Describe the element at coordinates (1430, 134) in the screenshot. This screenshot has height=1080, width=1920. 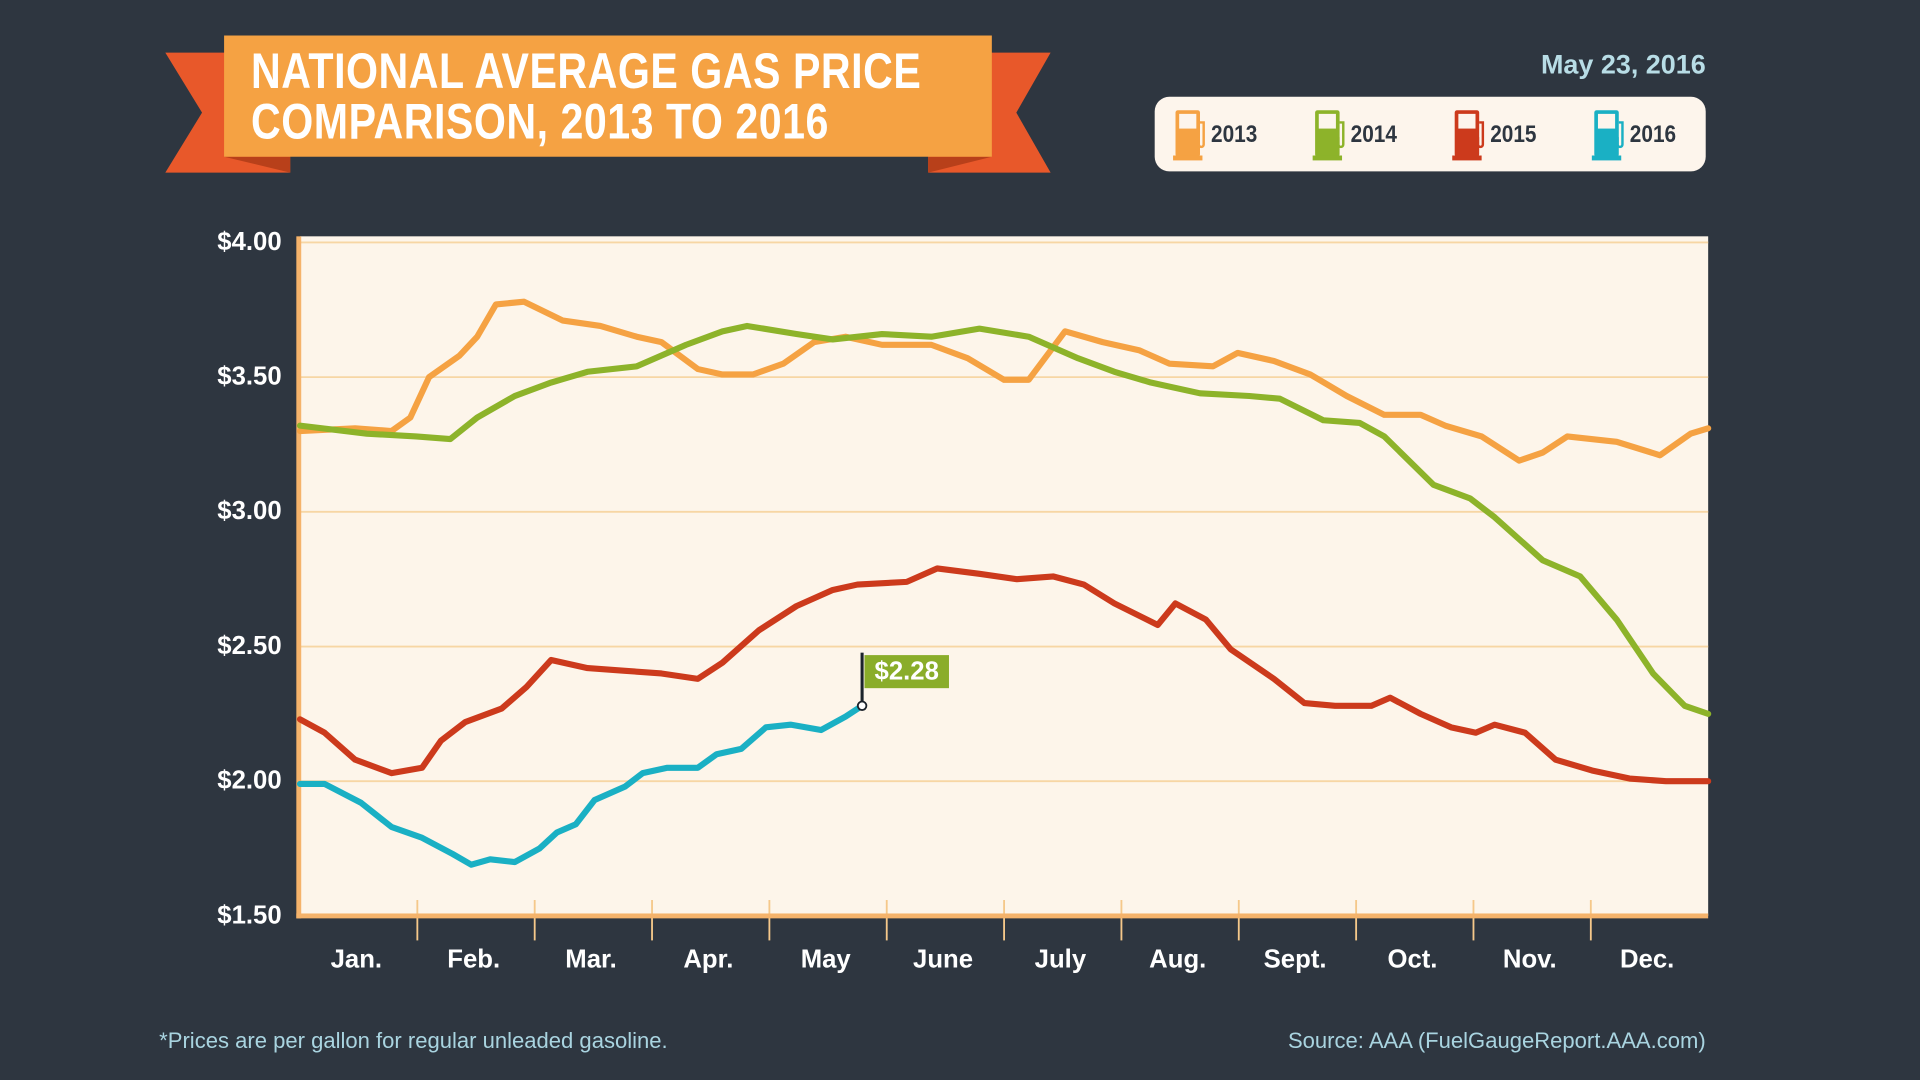
I see `legend: 2013 2014 2015 2016` at that location.